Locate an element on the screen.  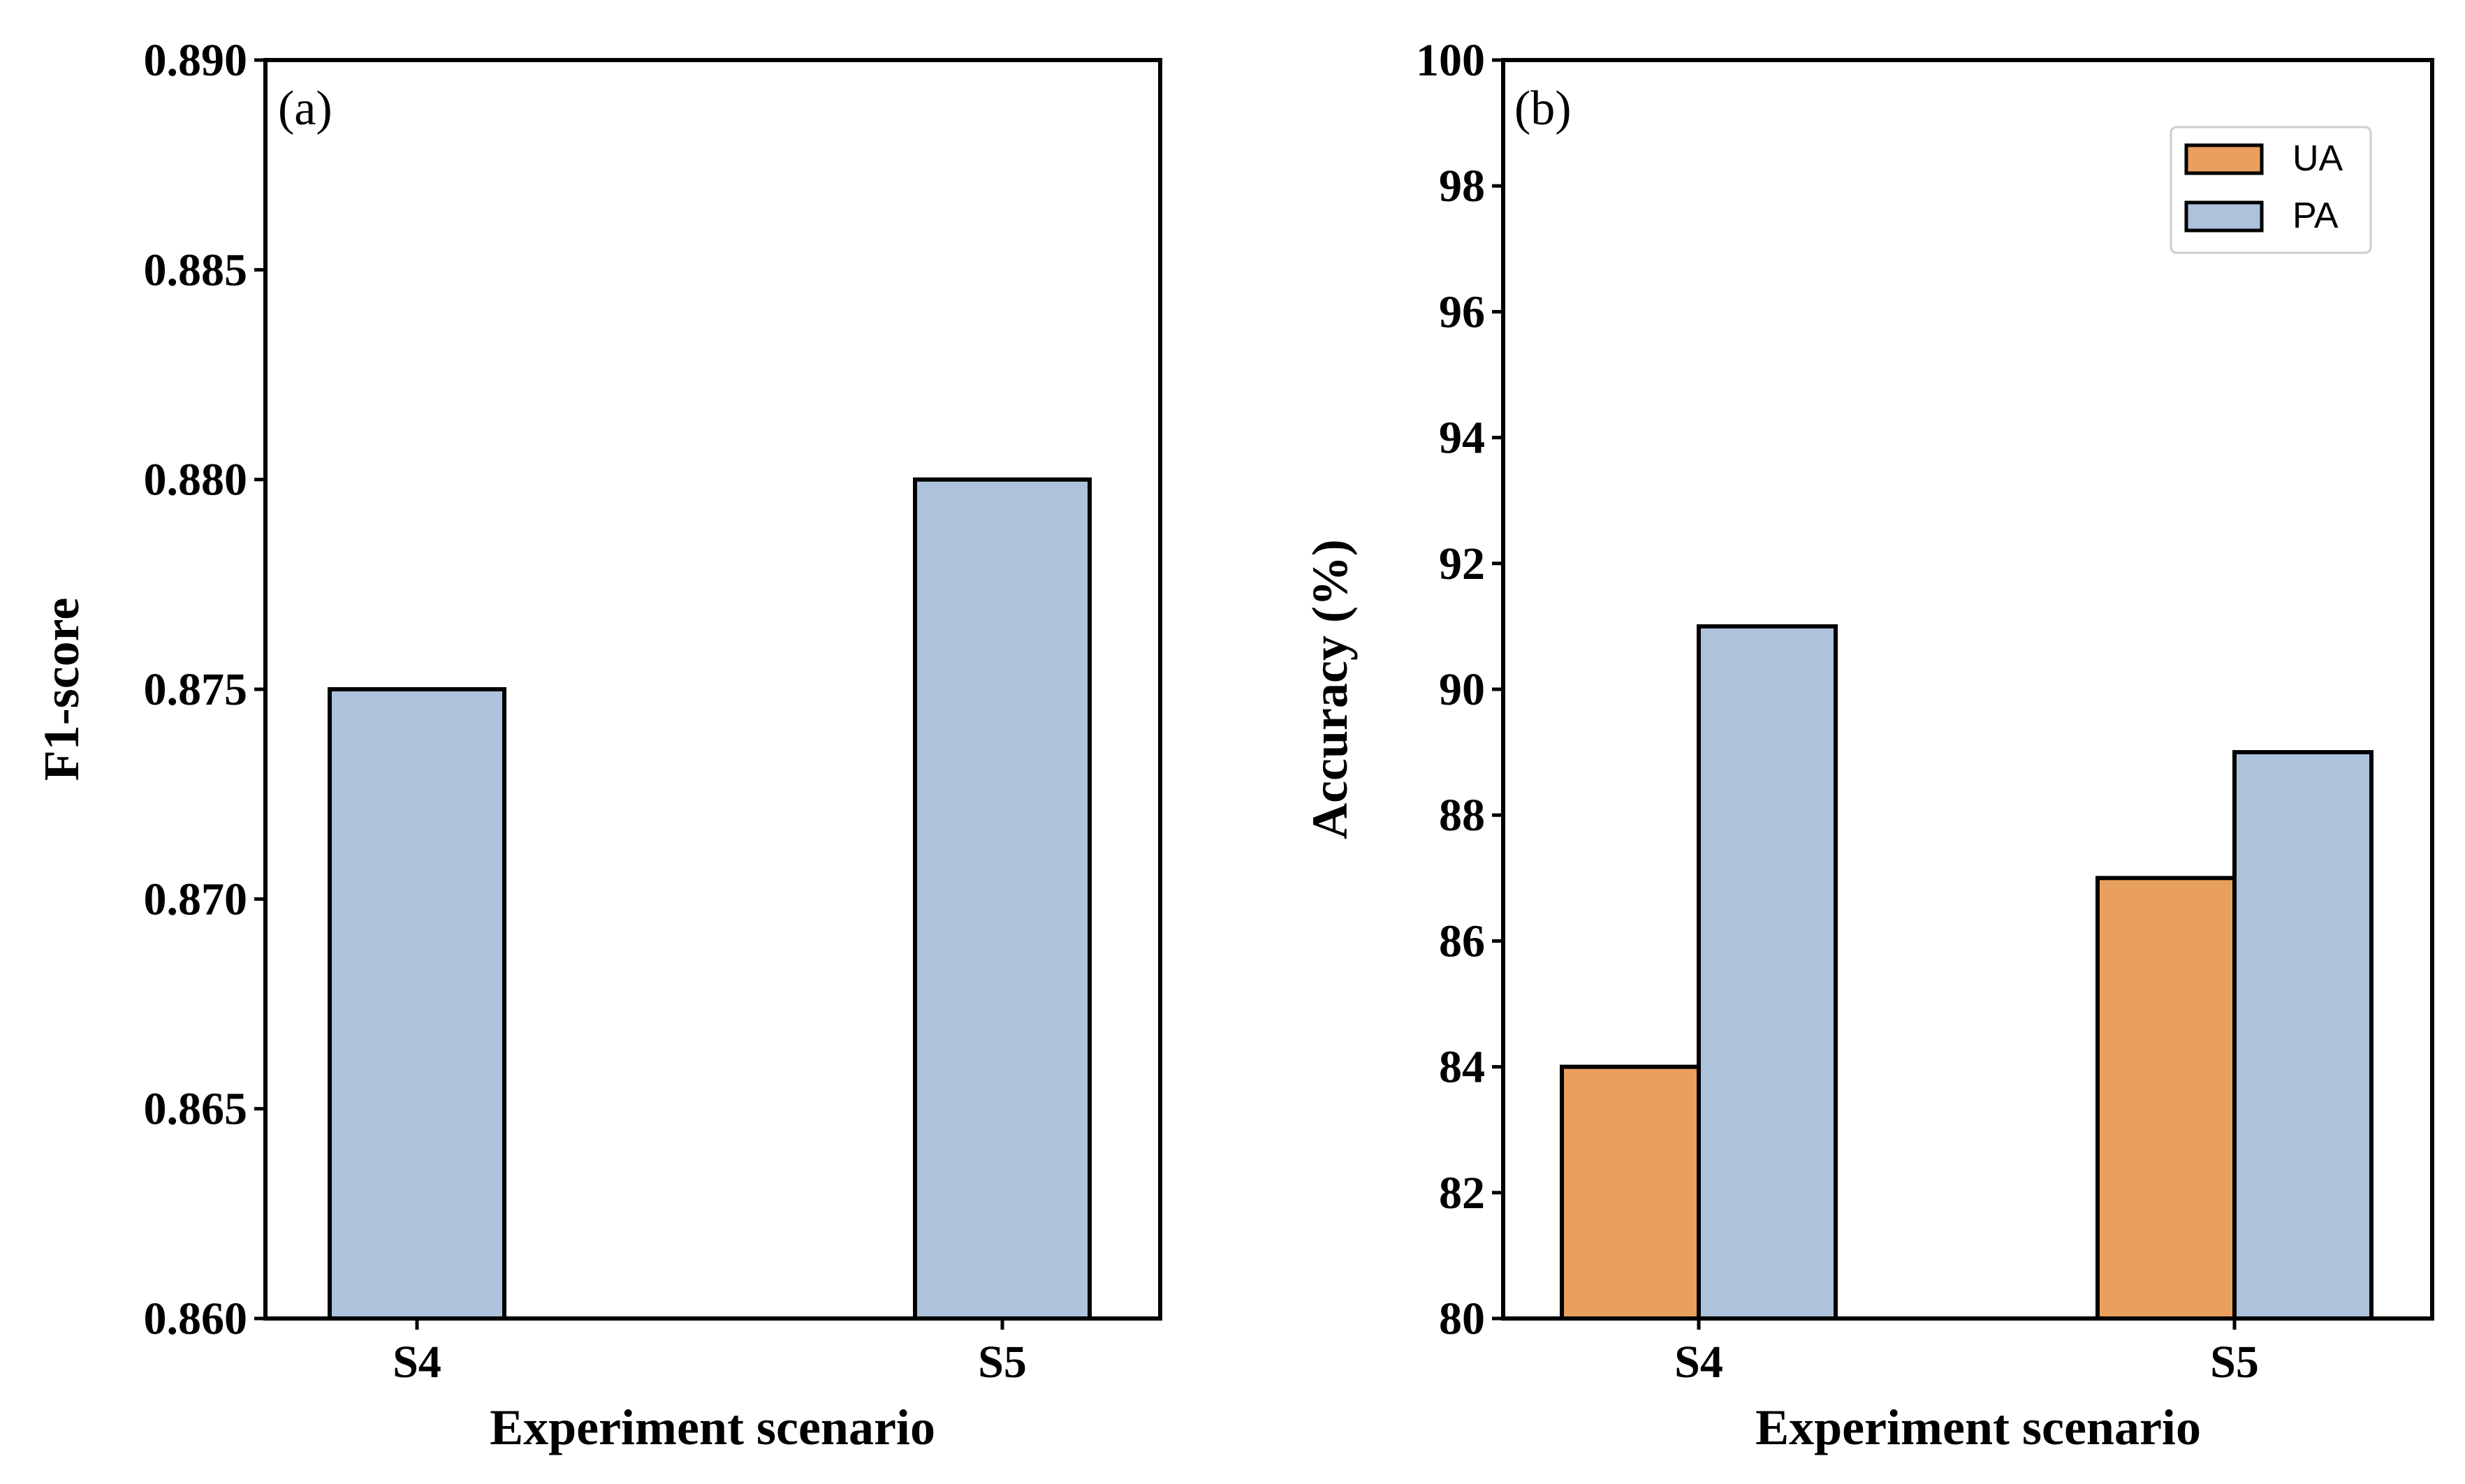
y-tick-label: 98 is located at coordinates (1462, 187).